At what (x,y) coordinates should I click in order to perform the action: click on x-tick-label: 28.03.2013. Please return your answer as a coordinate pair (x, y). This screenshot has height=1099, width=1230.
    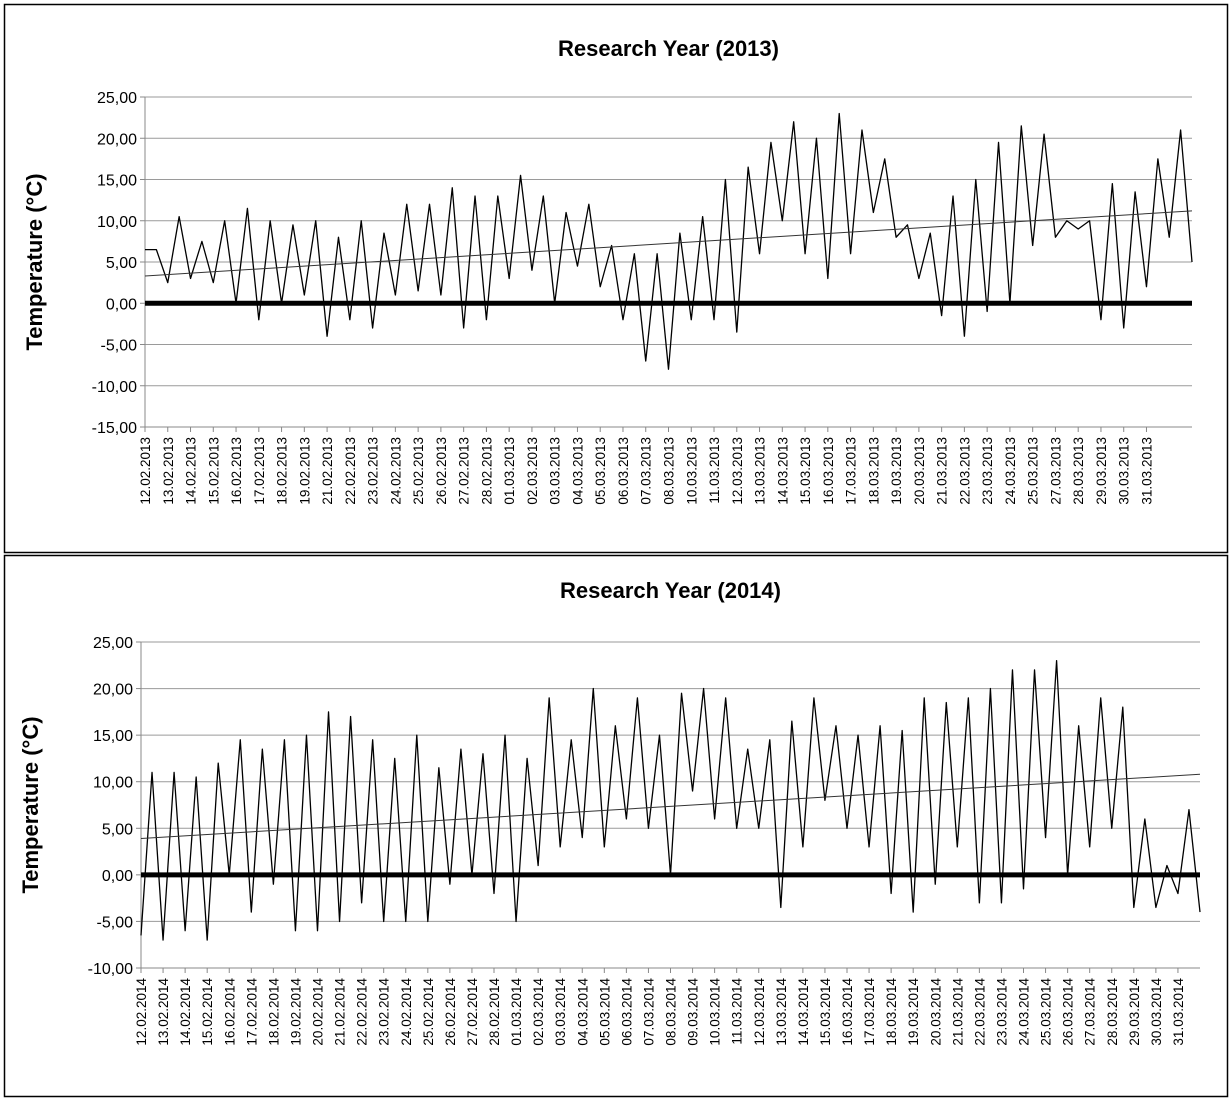
    Looking at the image, I should click on (1078, 471).